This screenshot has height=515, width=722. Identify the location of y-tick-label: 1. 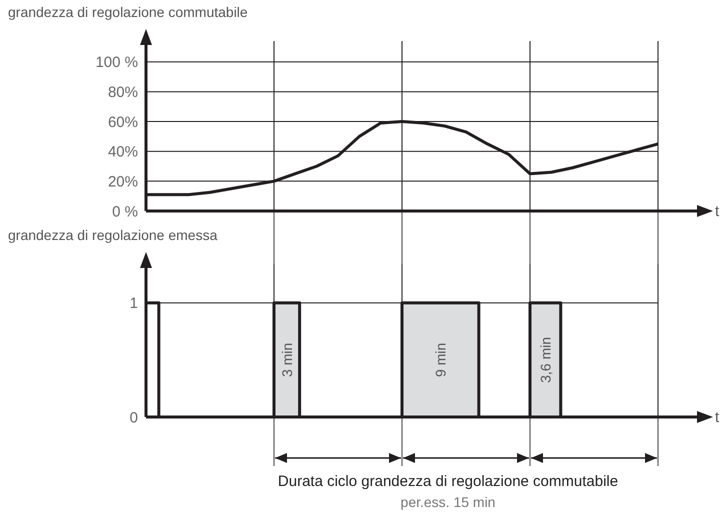
(134, 303).